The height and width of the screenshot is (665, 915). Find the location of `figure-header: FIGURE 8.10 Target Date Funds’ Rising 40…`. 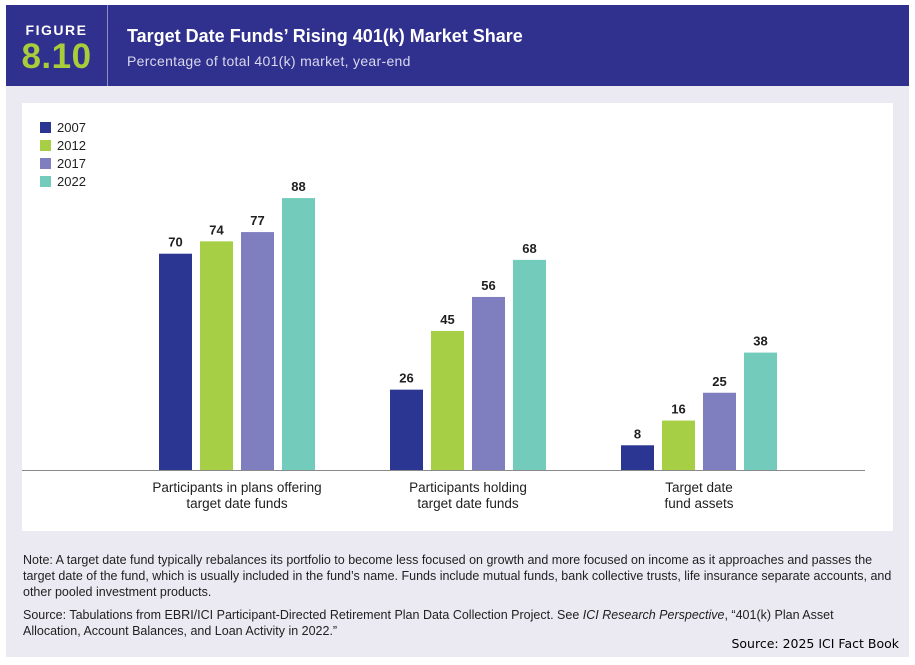

figure-header: FIGURE 8.10 Target Date Funds’ Rising 40… is located at coordinates (457, 45).